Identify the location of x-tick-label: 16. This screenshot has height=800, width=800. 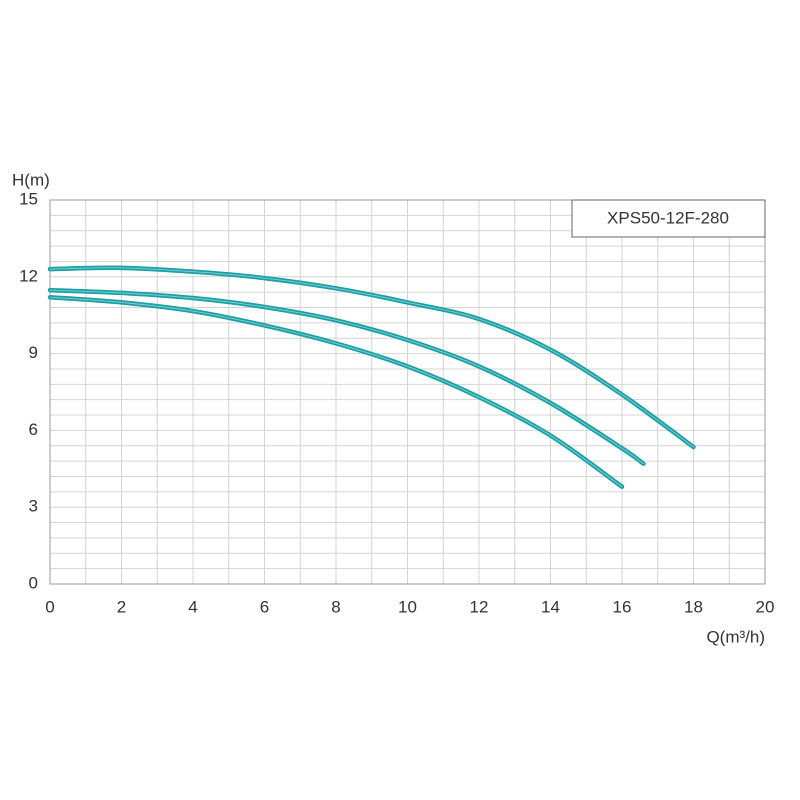
(622, 606).